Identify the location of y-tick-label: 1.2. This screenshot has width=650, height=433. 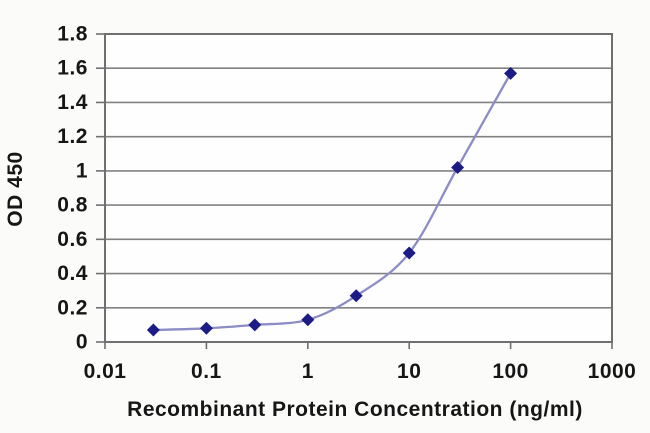
(72, 136).